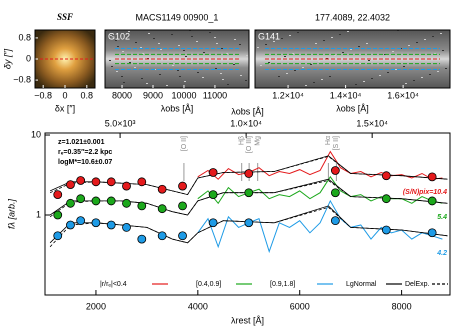  What do you see at coordinates (352, 59) in the screenshot?
I see `frame` at bounding box center [352, 59].